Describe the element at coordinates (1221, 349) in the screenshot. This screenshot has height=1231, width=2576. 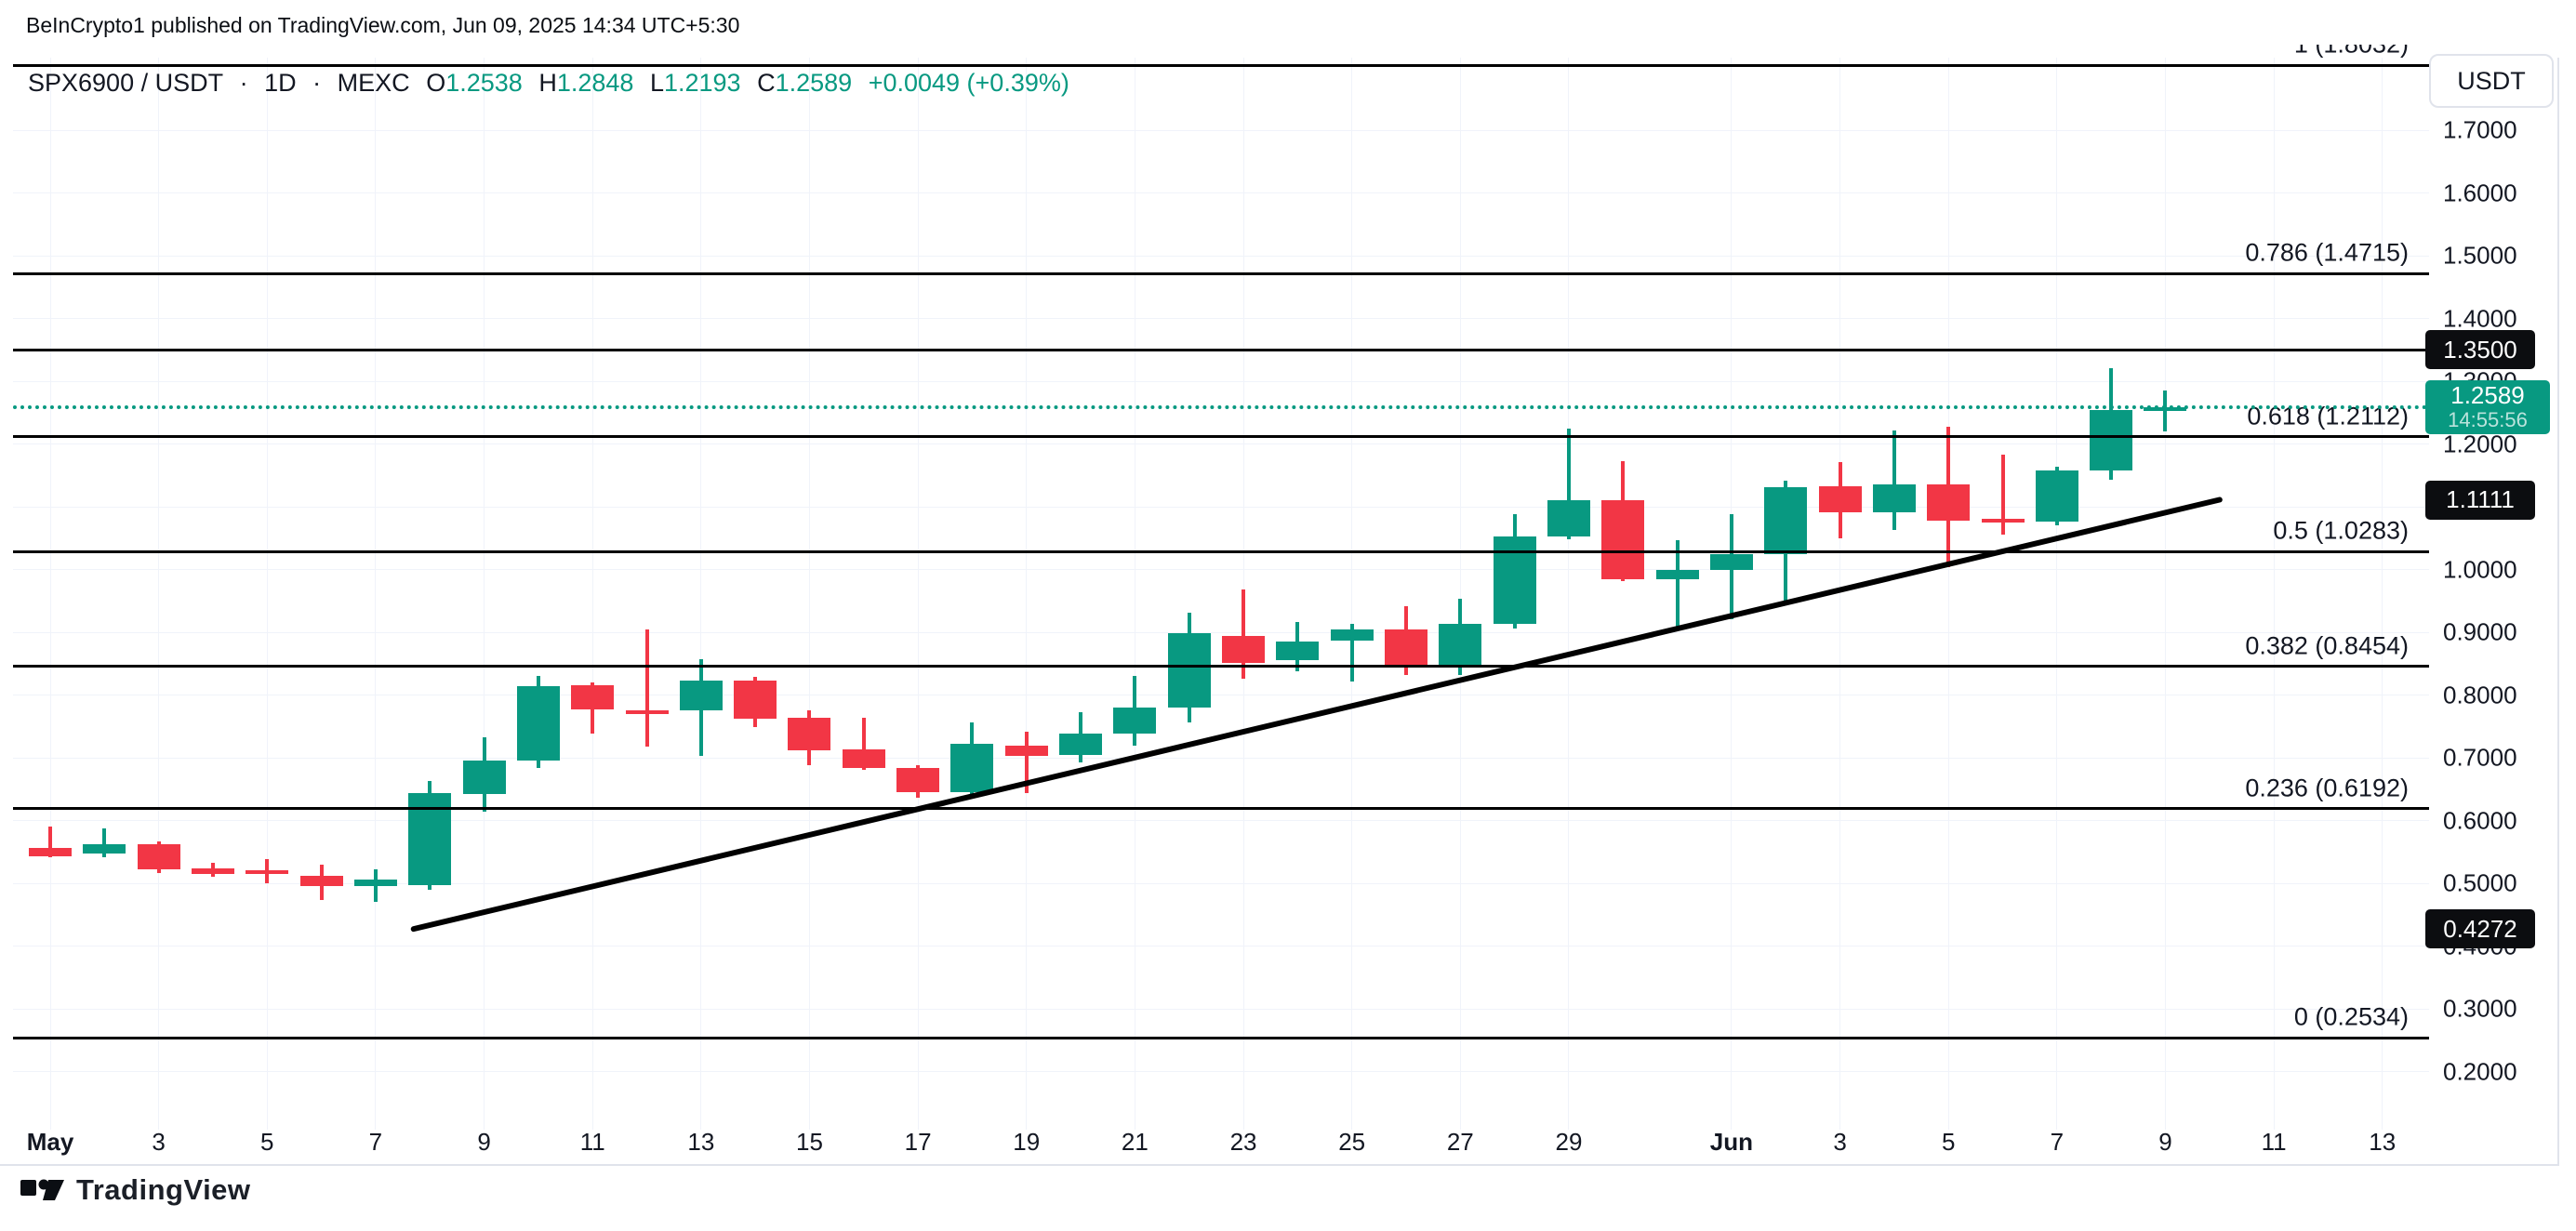
I see `resistance-line` at that location.